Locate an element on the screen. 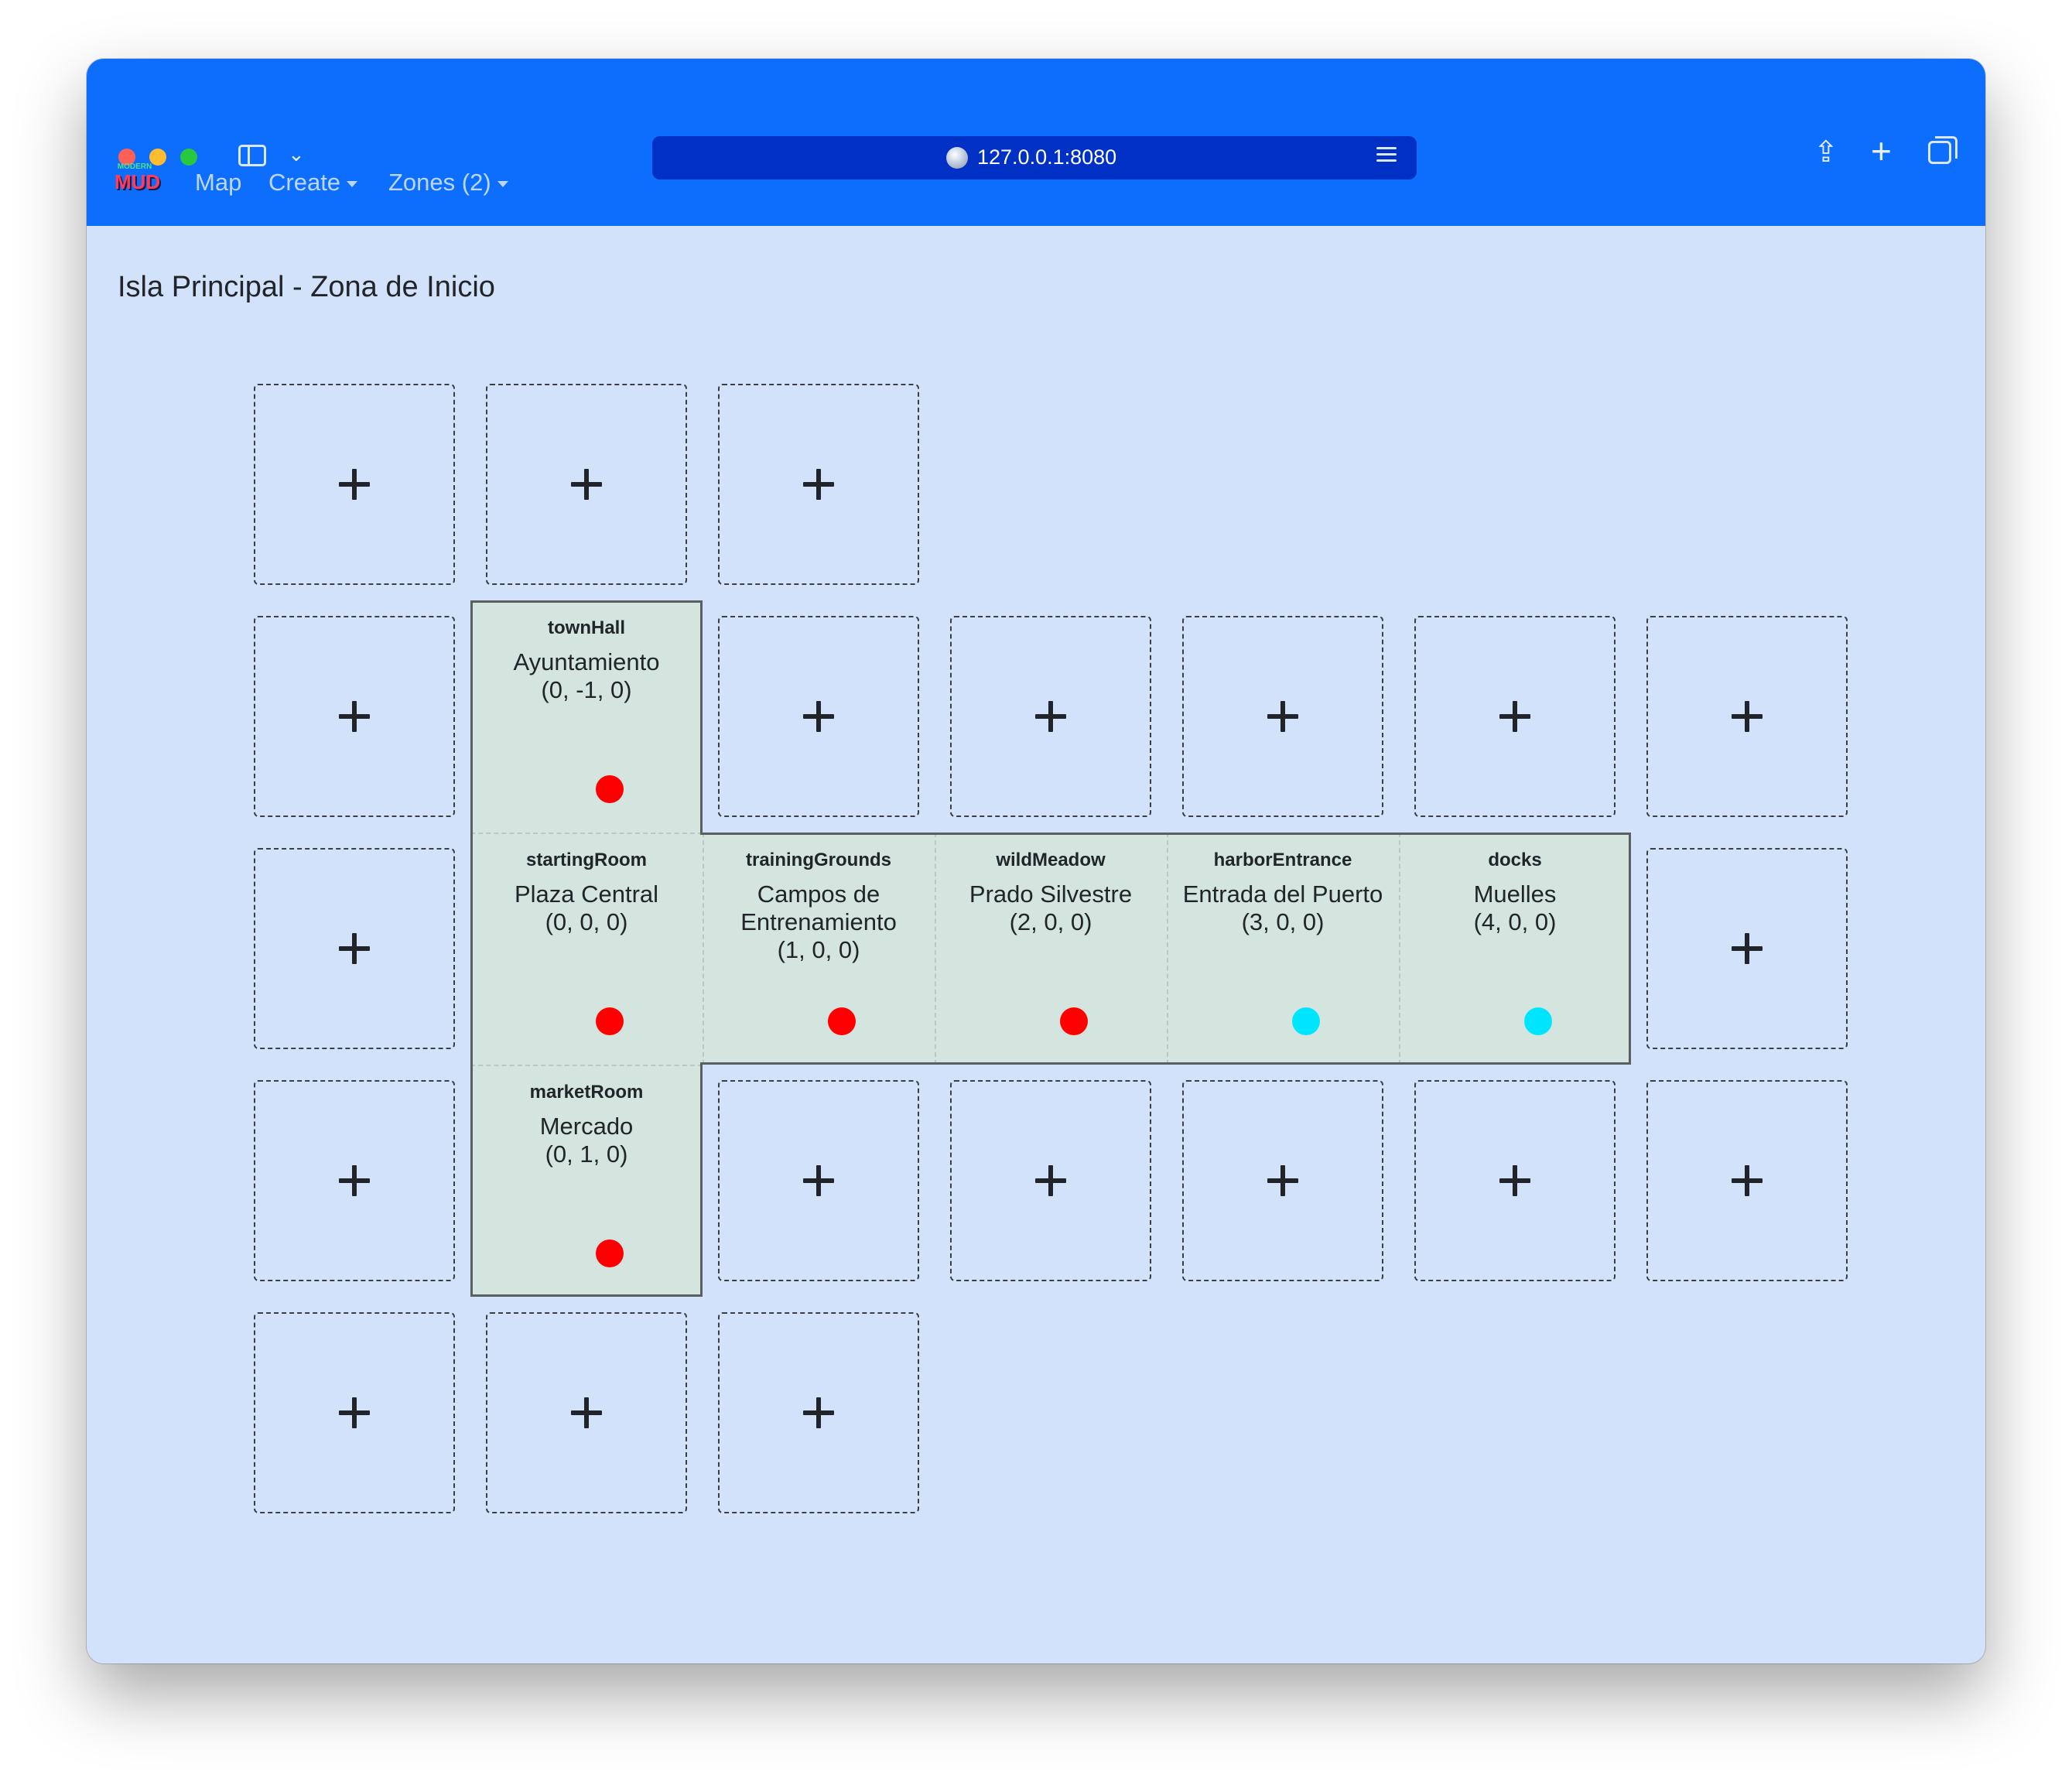 The height and width of the screenshot is (1778, 2072). room-id: townHall is located at coordinates (586, 627).